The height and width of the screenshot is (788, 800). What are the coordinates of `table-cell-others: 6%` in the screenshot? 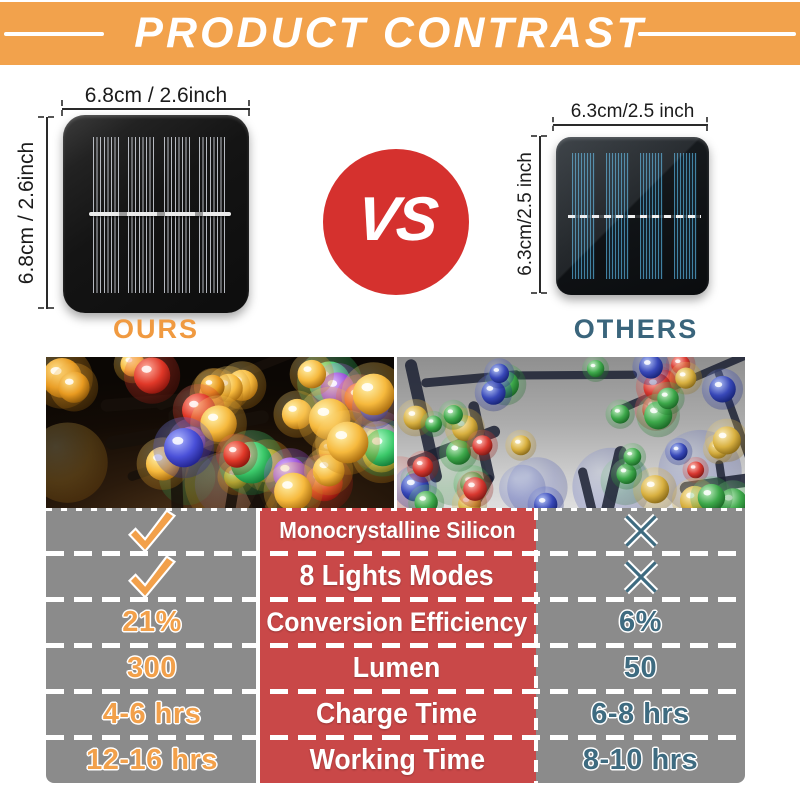 It's located at (640, 622).